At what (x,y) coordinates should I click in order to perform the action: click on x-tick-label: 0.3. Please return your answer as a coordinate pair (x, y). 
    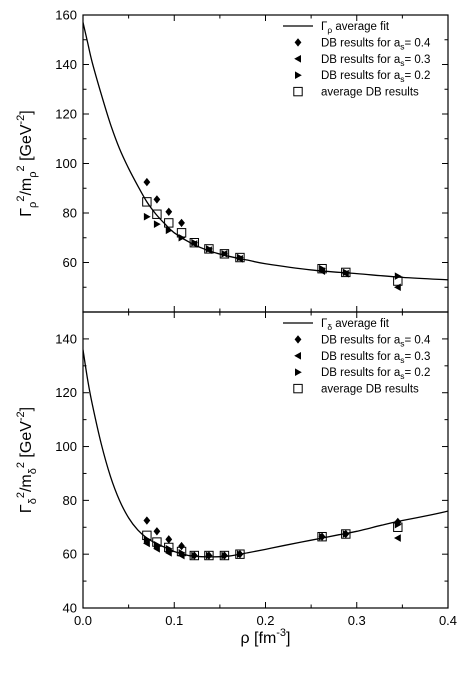
    Looking at the image, I should click on (357, 620).